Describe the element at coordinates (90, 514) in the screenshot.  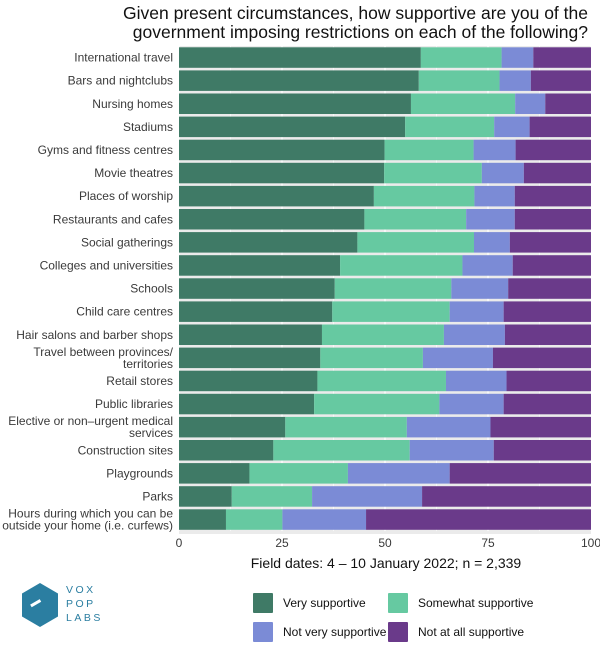
I see `category-label-line: Hours during which you can be` at that location.